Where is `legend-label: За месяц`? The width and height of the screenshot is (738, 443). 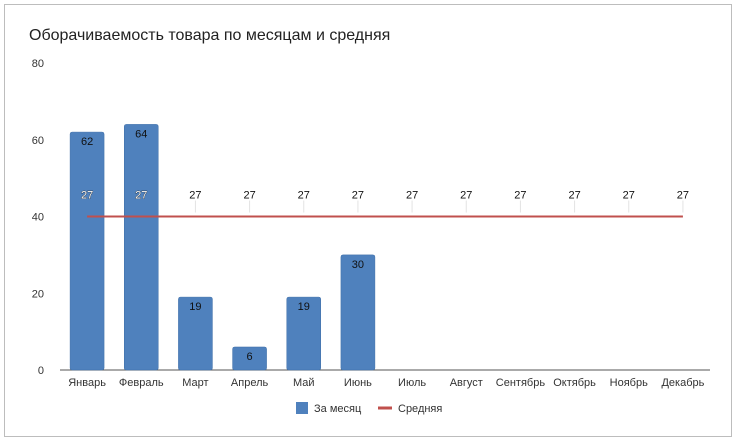 legend-label: За месяц is located at coordinates (338, 409).